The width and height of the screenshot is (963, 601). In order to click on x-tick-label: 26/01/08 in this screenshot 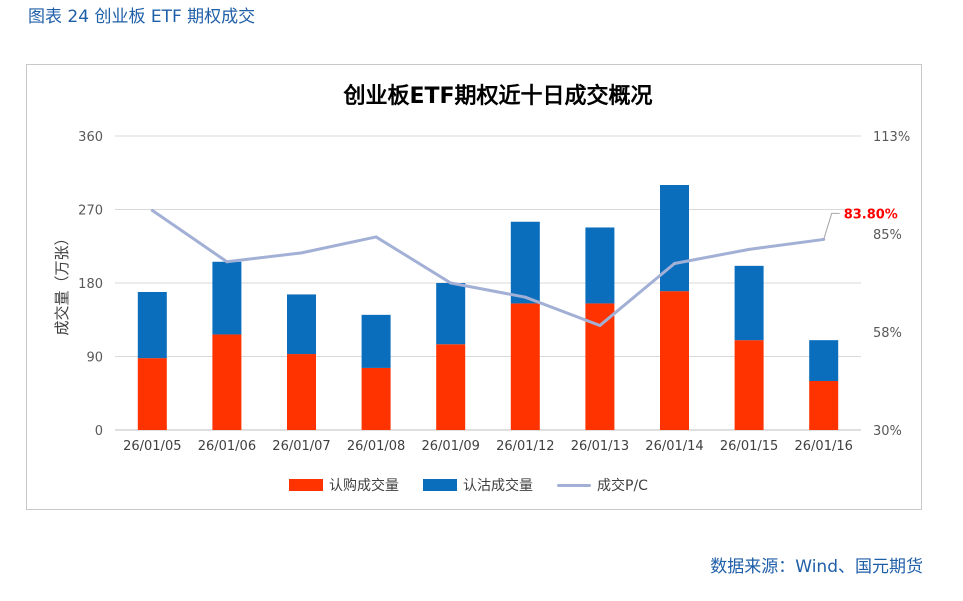, I will do `click(376, 446)`.